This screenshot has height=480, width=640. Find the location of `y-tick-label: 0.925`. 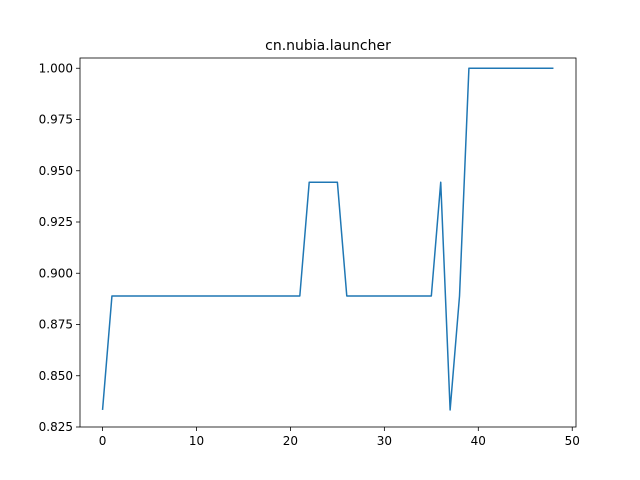

y-tick-label: 0.925 is located at coordinates (56, 222).